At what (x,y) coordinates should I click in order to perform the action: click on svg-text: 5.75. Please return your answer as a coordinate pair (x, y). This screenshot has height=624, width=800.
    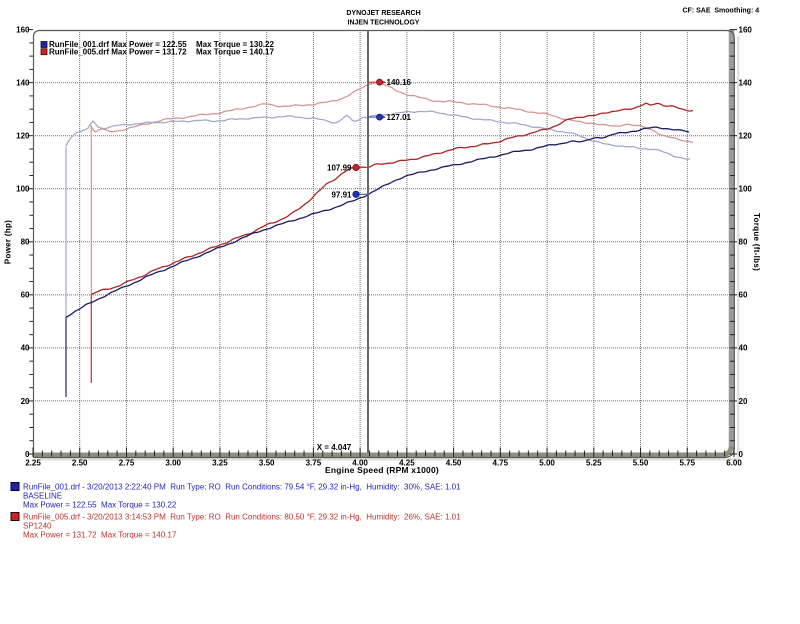
    Looking at the image, I should click on (688, 463).